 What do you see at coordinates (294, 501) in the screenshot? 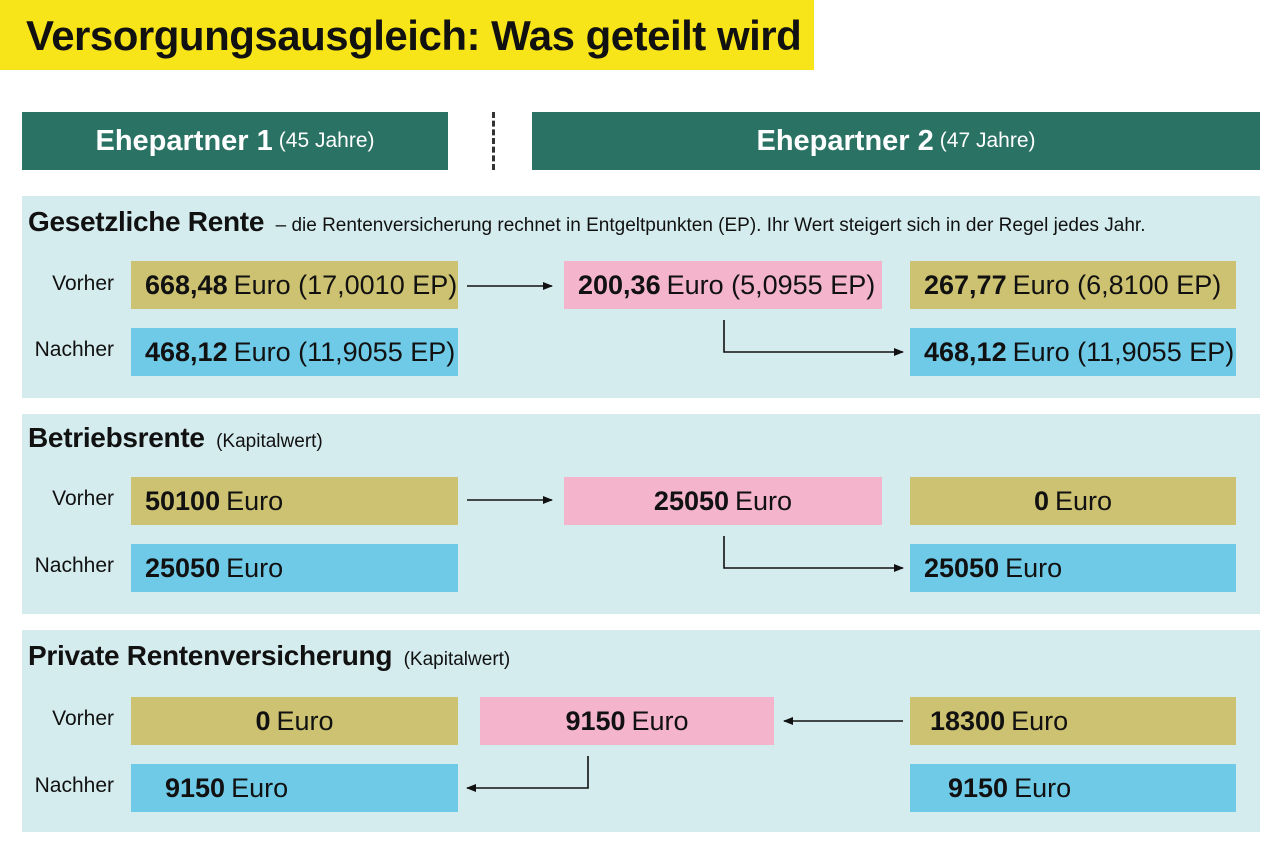
I see `partner-1-before-box: 50100 Euro` at bounding box center [294, 501].